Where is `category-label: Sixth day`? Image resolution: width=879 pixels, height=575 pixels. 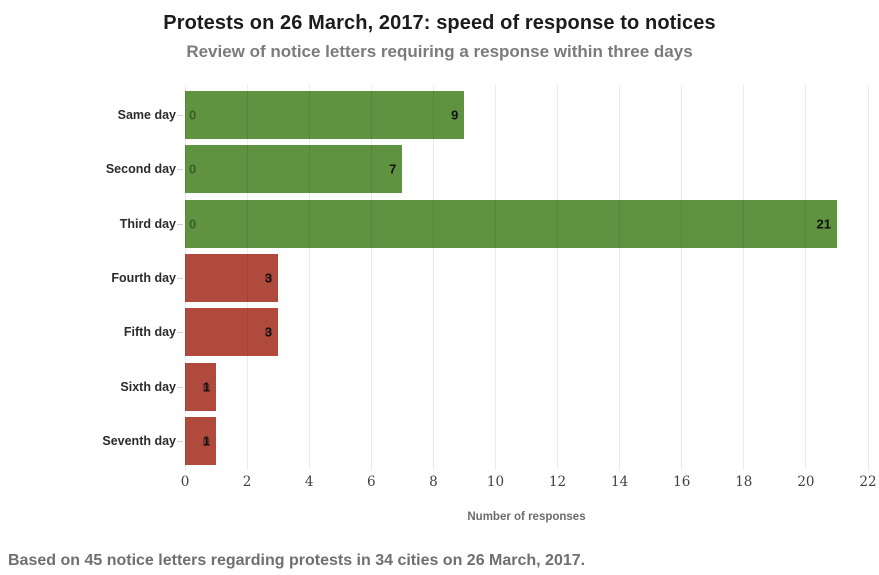
category-label: Sixth day is located at coordinates (148, 386).